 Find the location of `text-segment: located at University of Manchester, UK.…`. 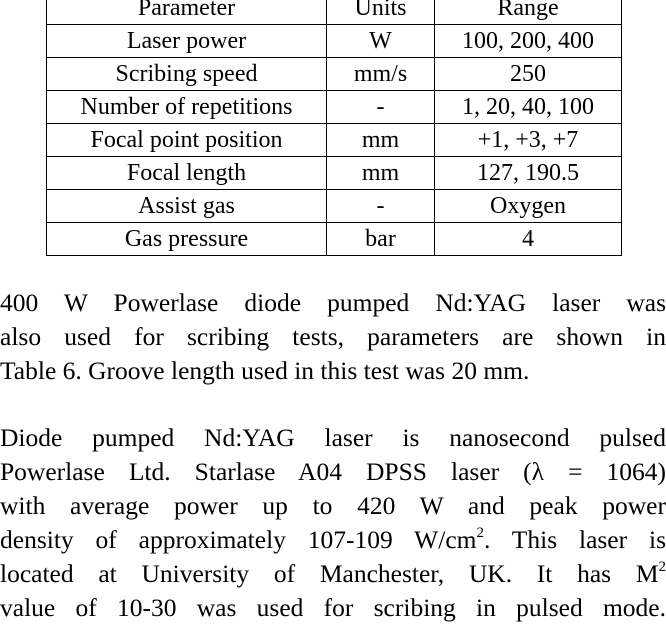

text-segment: located at University of Manchester, UK.… is located at coordinates (329, 573).